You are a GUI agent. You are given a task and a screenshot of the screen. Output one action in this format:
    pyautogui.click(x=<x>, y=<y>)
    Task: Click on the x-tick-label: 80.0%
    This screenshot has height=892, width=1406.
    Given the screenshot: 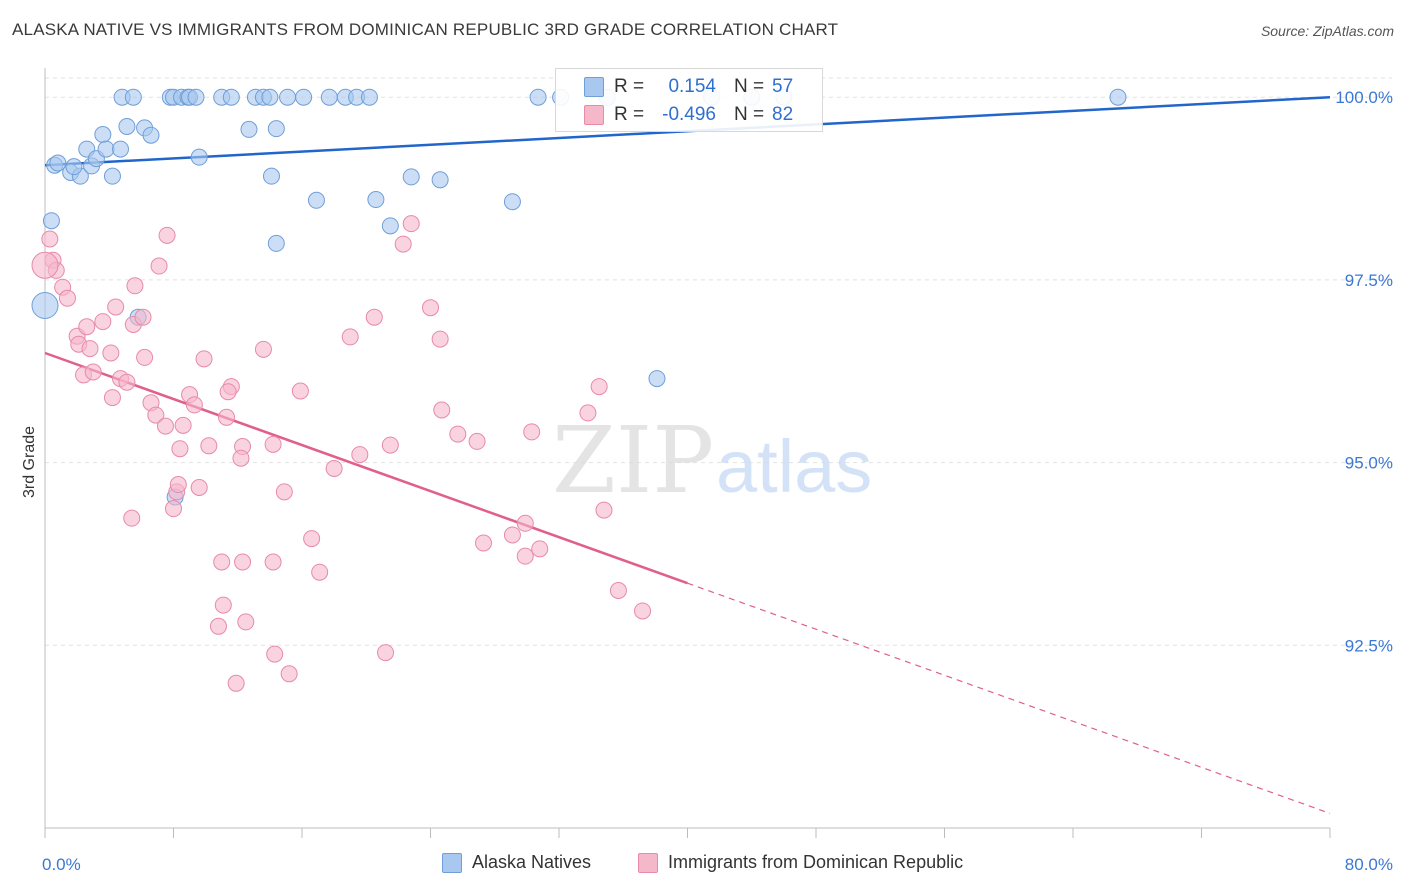 What is the action you would take?
    pyautogui.click(x=1369, y=864)
    